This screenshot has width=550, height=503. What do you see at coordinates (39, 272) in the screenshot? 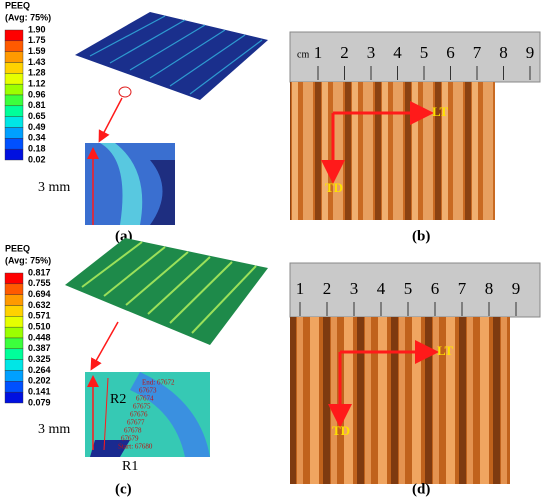
I see `legend-label: 0.817` at bounding box center [39, 272].